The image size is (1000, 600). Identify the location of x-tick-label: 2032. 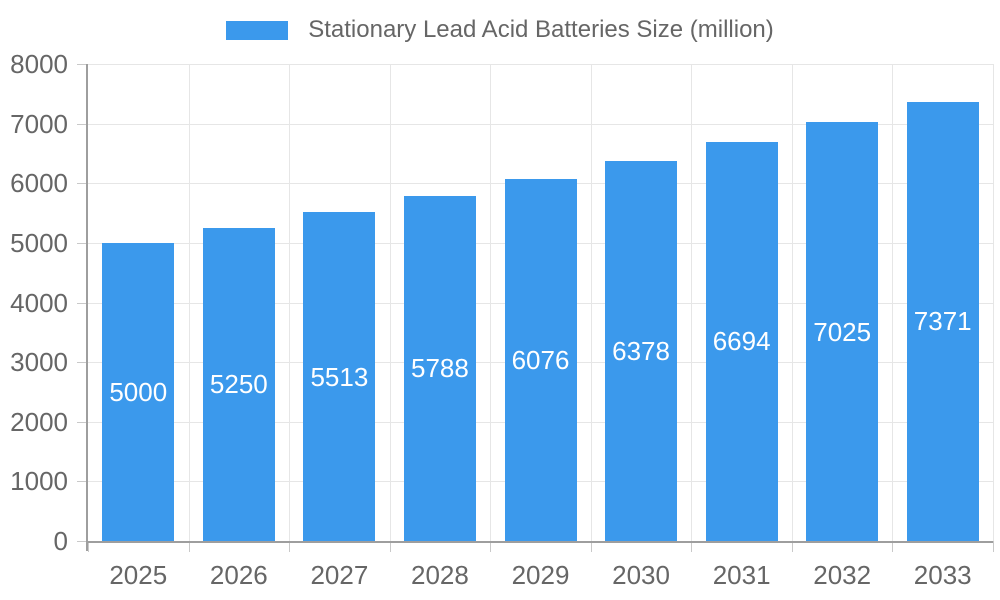
(842, 575).